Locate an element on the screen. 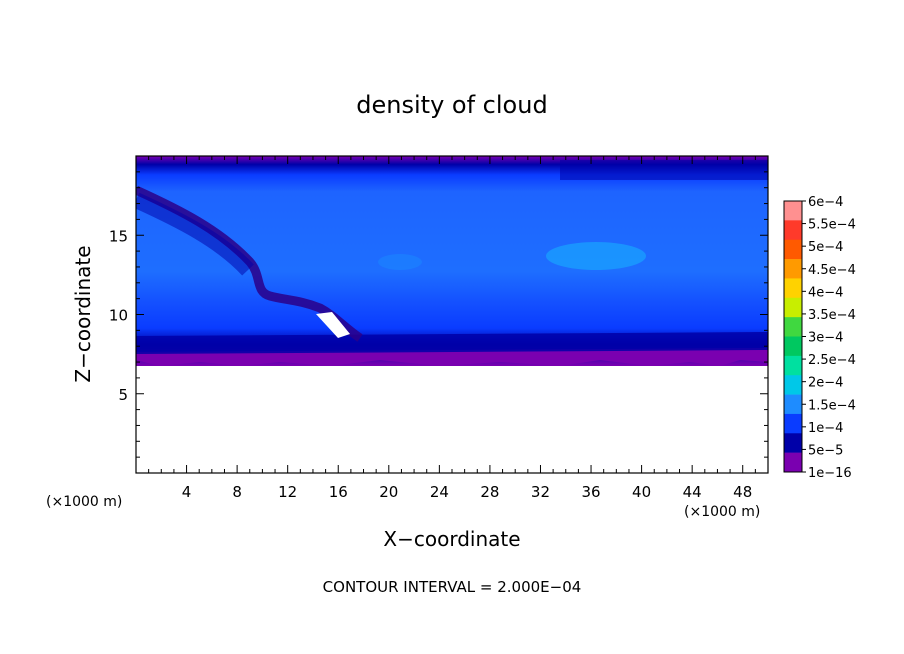  x-axis-label: X−coordinate is located at coordinates (451, 539).